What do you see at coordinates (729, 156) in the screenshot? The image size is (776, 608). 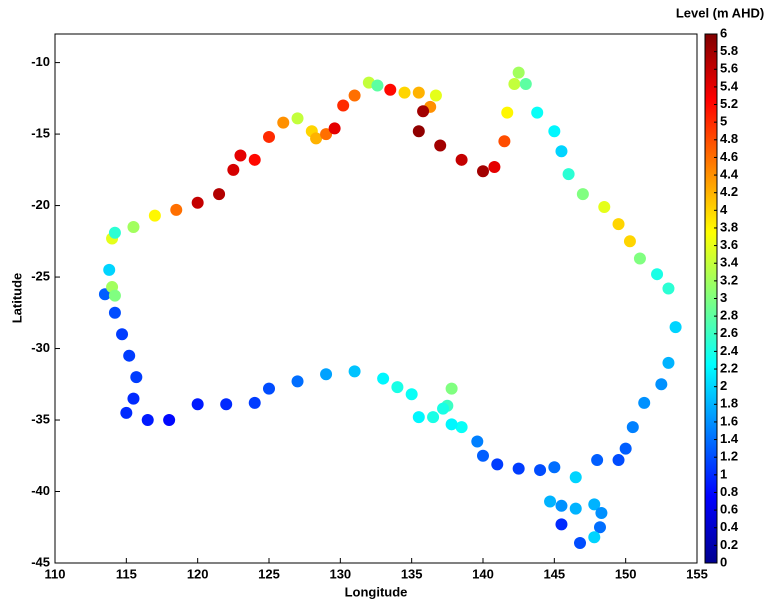 I see `colorbar-tick-label: 4.6` at bounding box center [729, 156].